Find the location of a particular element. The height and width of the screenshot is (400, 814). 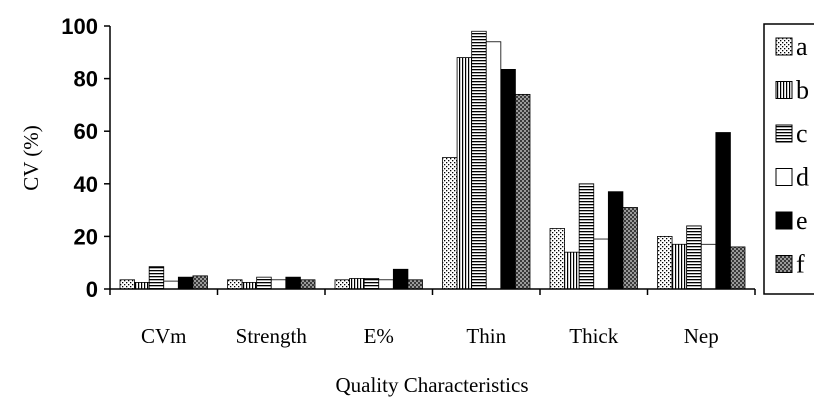

x-tick-label: Thin is located at coordinates (486, 336).